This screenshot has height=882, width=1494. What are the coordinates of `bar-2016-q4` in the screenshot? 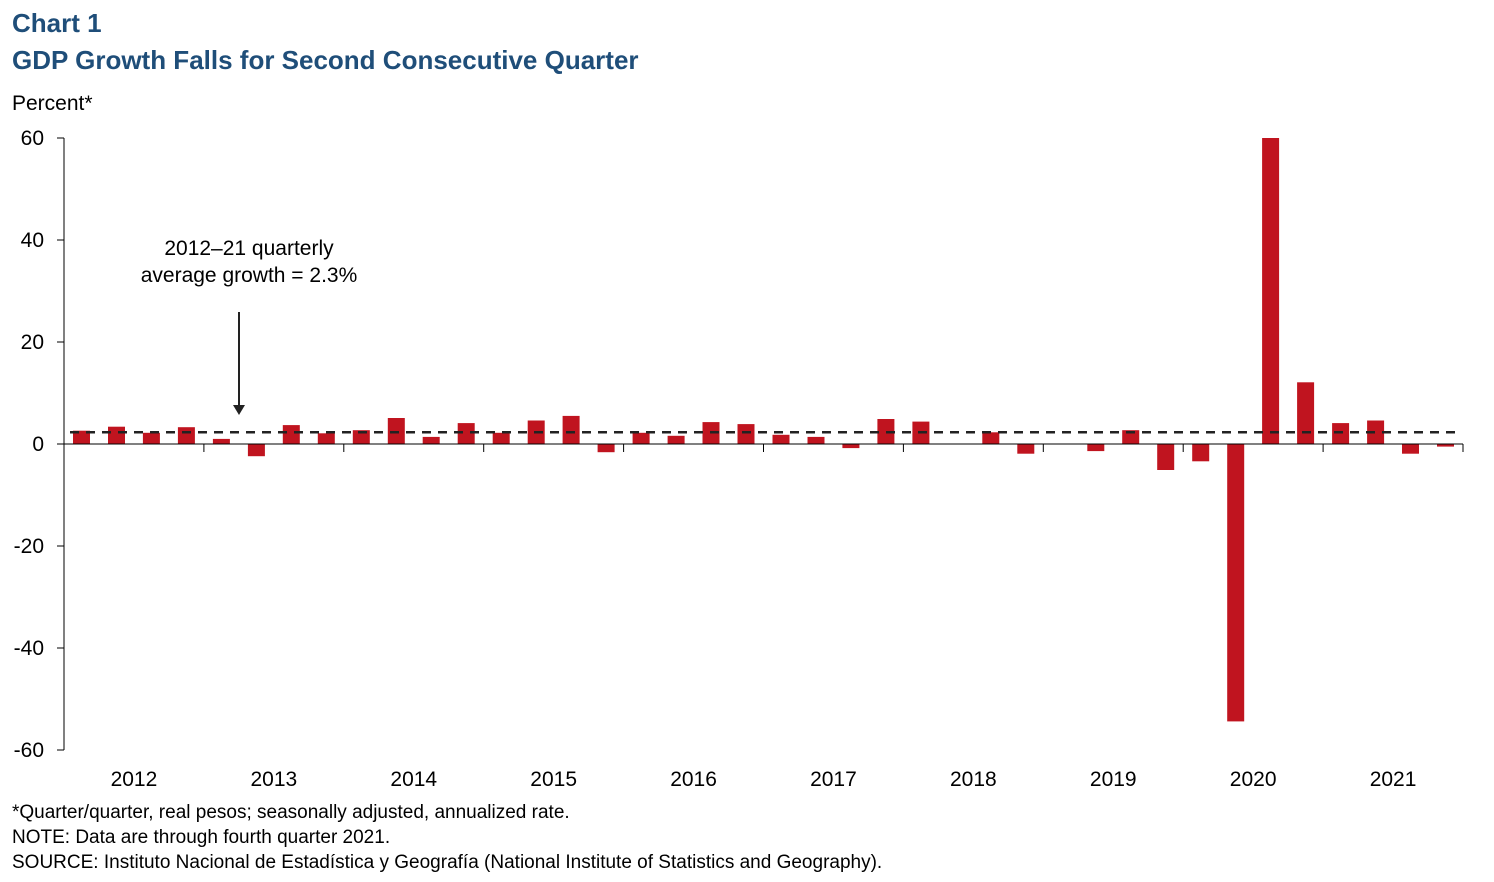 It's located at (746, 434).